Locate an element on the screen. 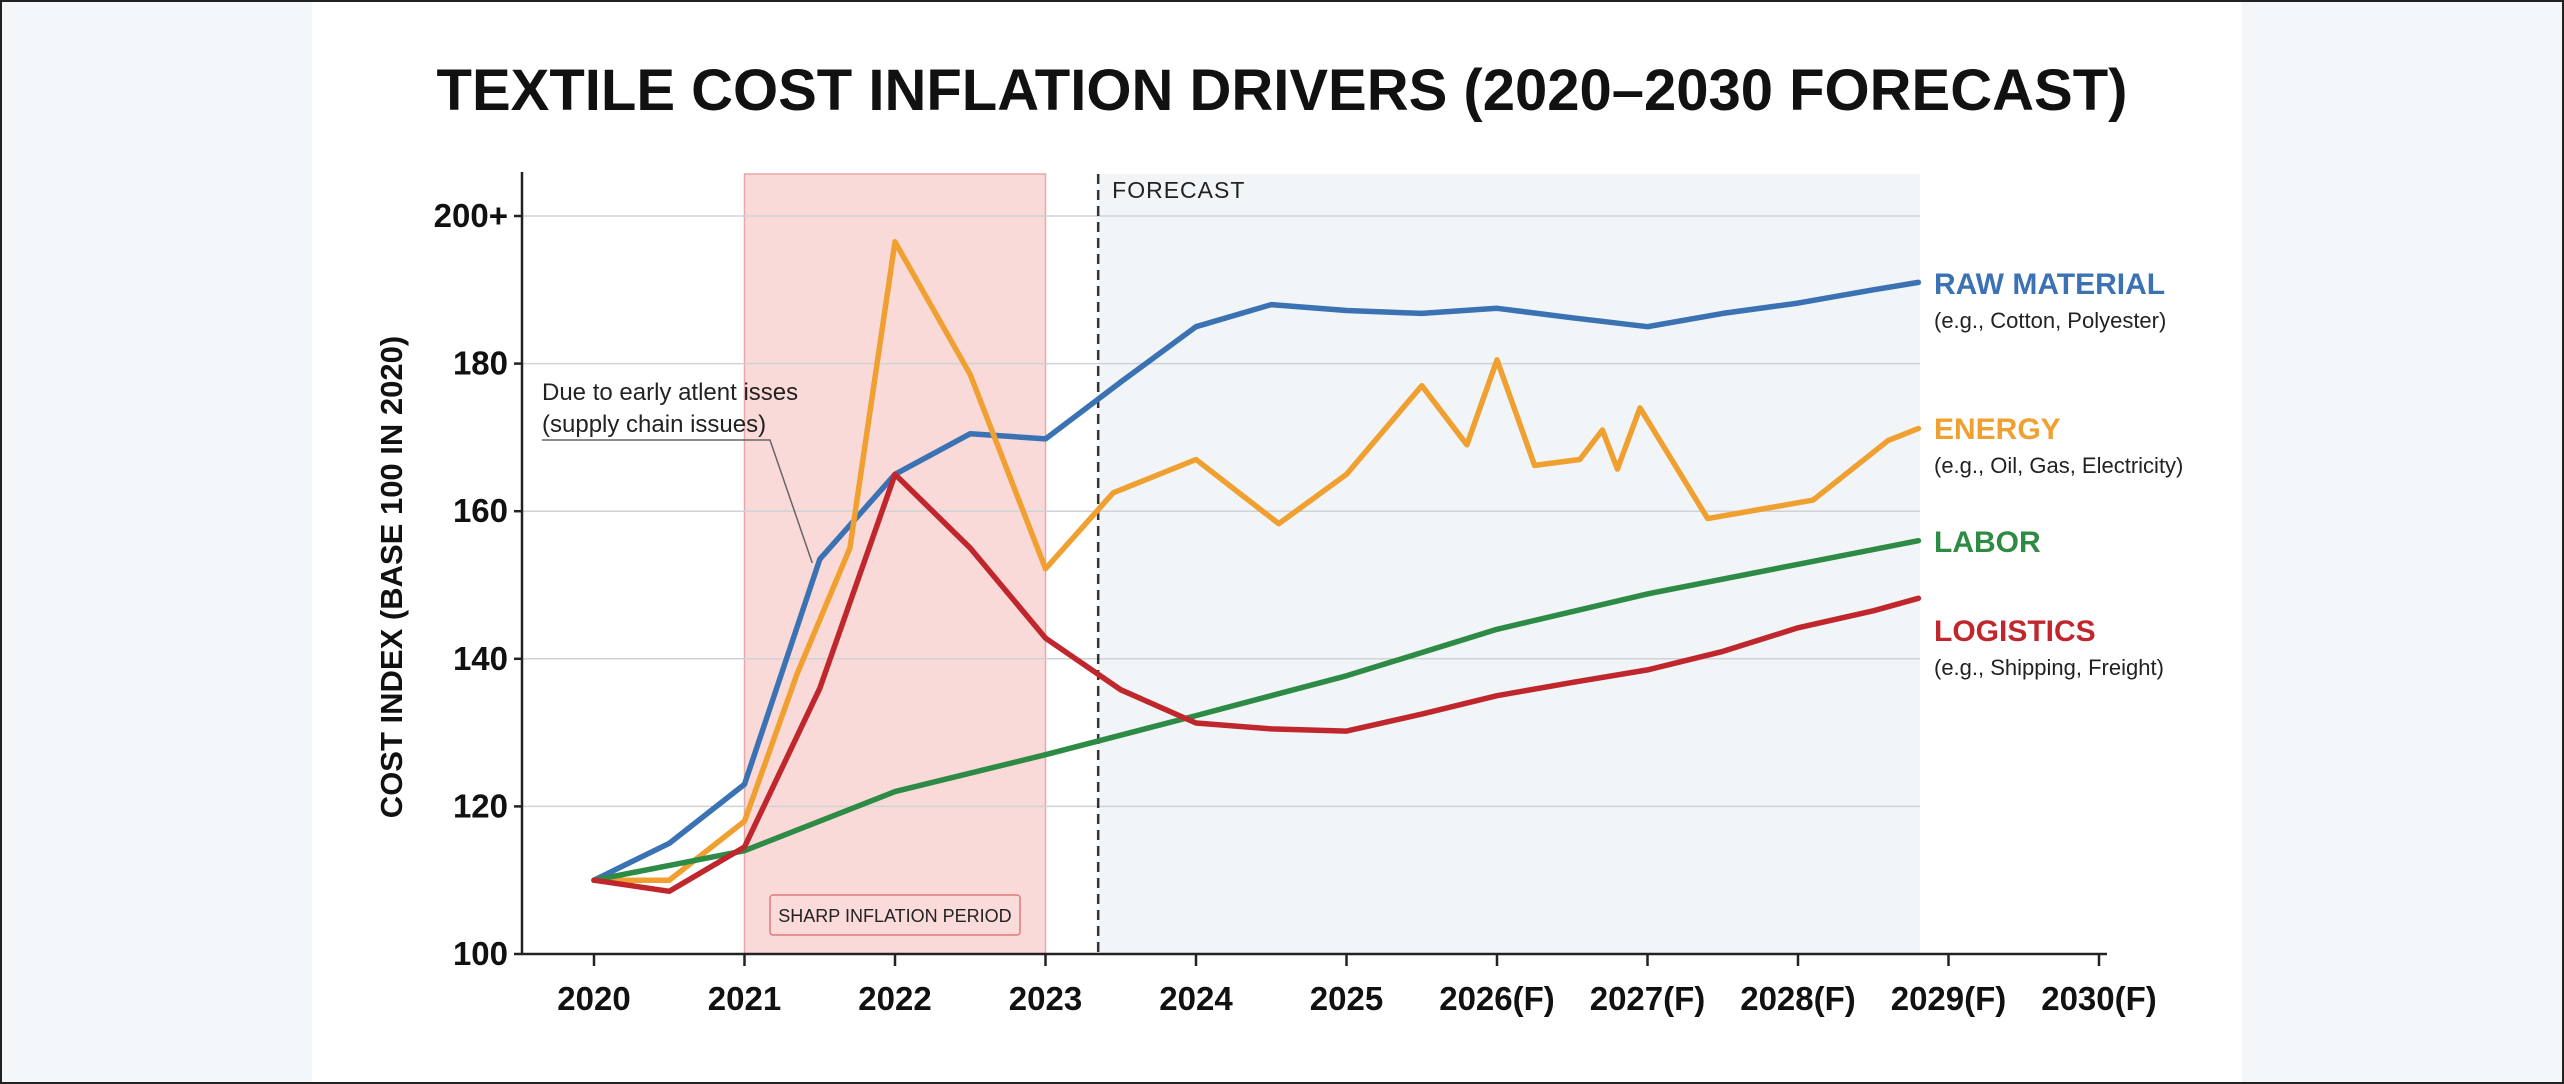 This screenshot has height=1084, width=2564. y-tick-label-120: 120 is located at coordinates (480, 805).